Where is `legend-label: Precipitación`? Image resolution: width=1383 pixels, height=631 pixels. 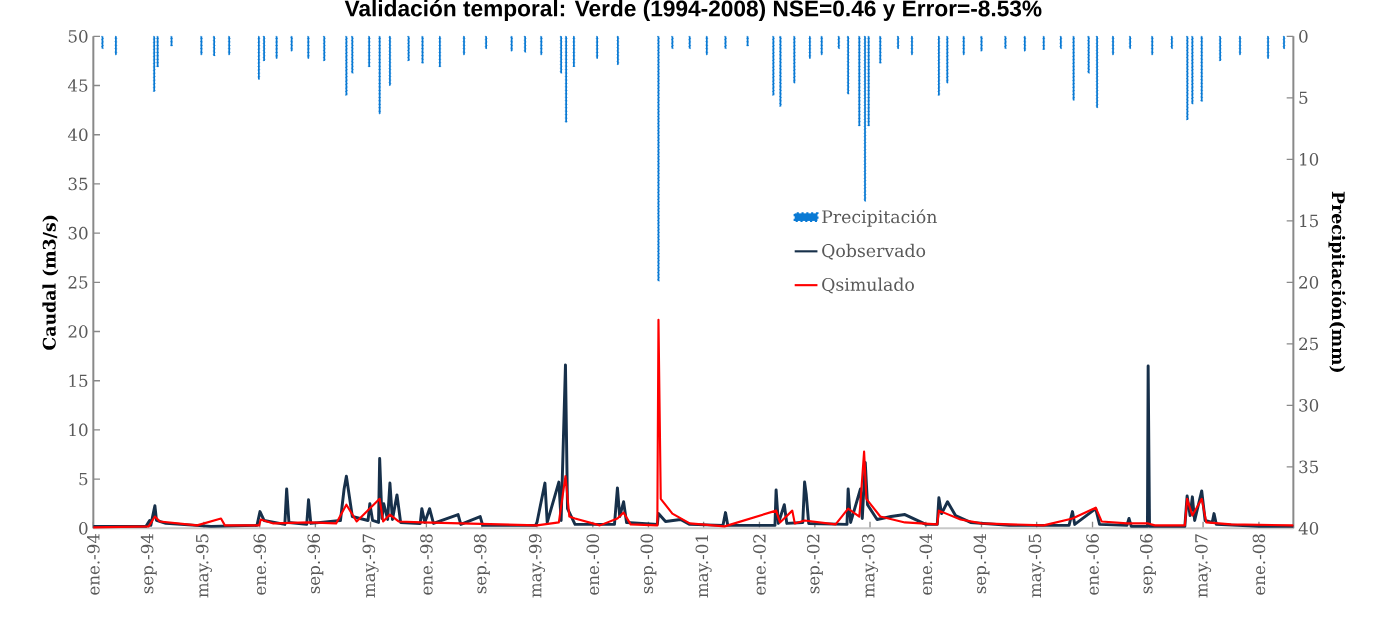 legend-label: Precipitación is located at coordinates (879, 218).